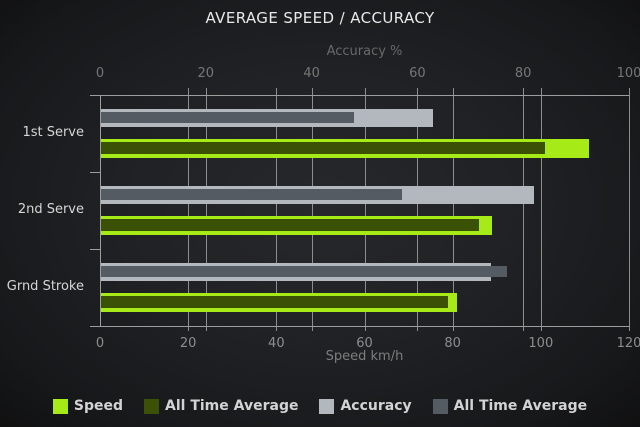 The width and height of the screenshot is (640, 427). I want to click on bottom-axis-tick-label: 20, so click(188, 343).